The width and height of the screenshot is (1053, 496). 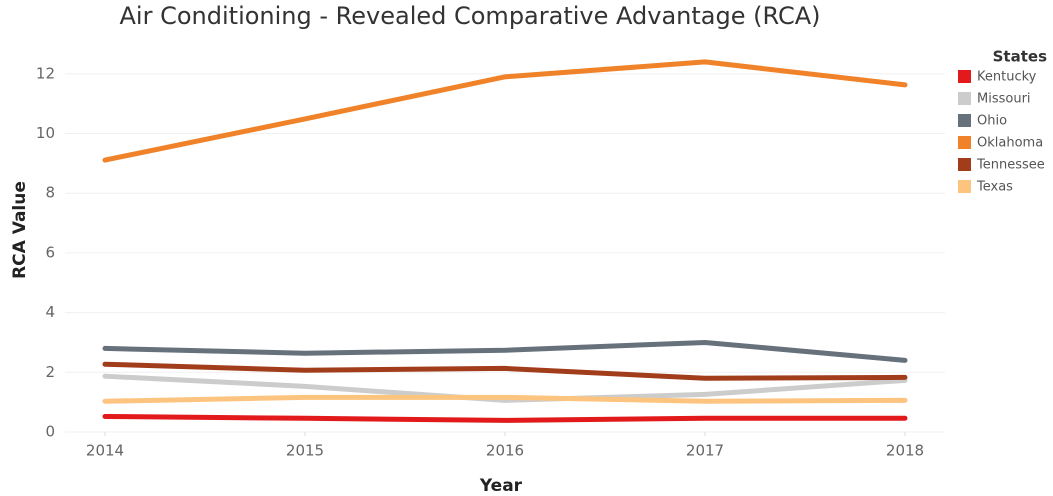 I want to click on y-tick-label: 8, so click(x=50, y=193).